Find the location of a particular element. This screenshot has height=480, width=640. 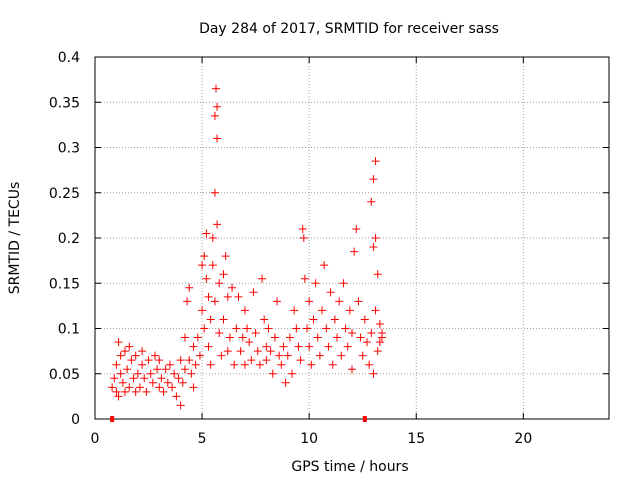

x-axis-label: GPS time / hours is located at coordinates (349, 467).